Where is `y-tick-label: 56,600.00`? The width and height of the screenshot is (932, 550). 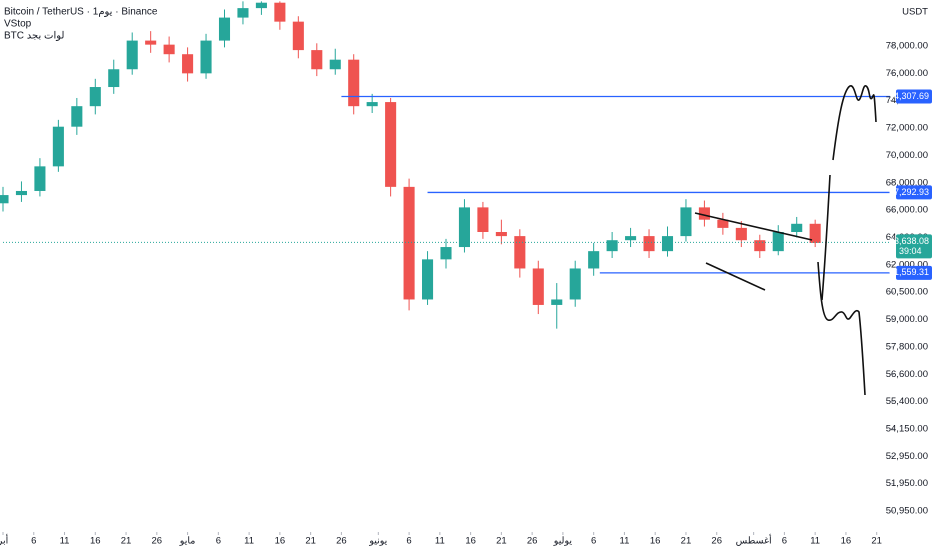 y-tick-label: 56,600.00 is located at coordinates (907, 374).